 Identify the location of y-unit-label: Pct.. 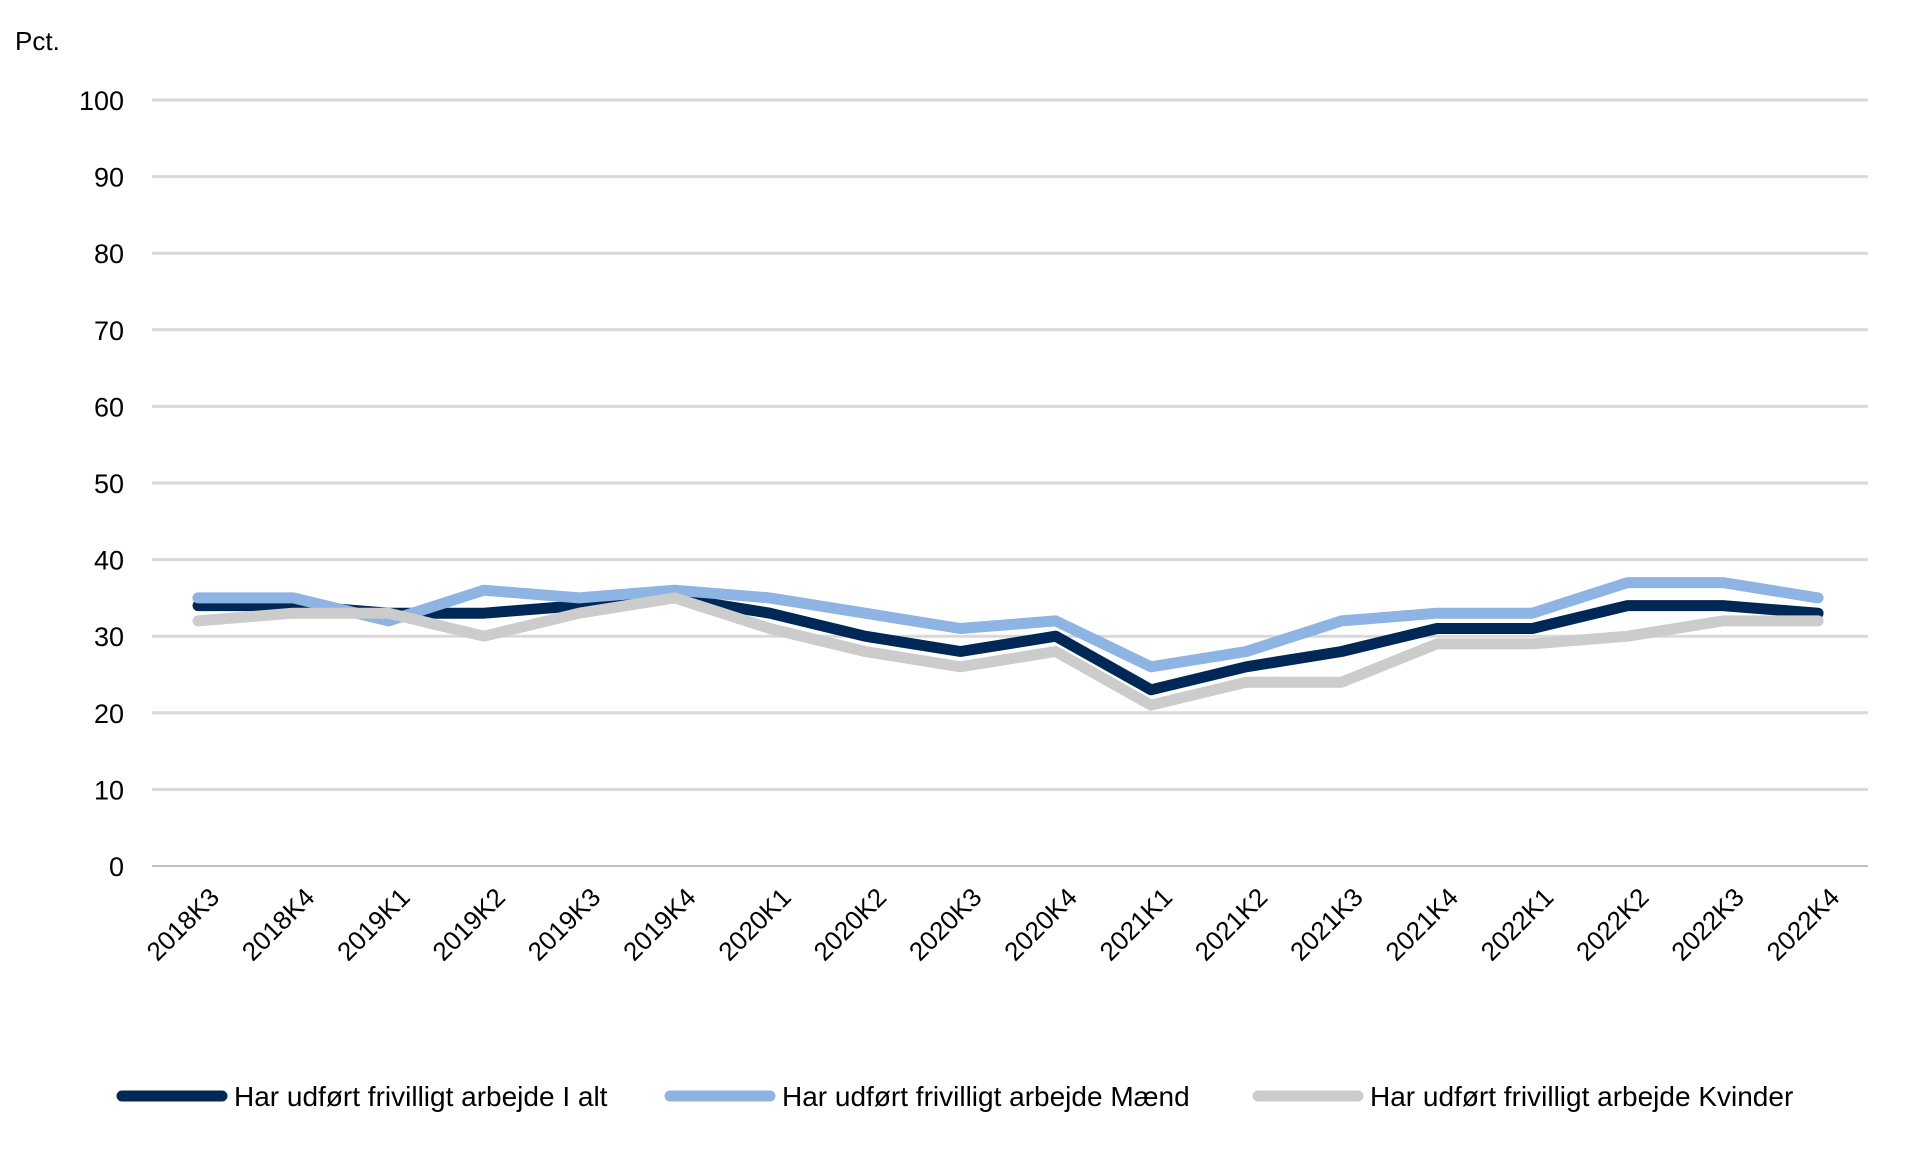
(37, 41).